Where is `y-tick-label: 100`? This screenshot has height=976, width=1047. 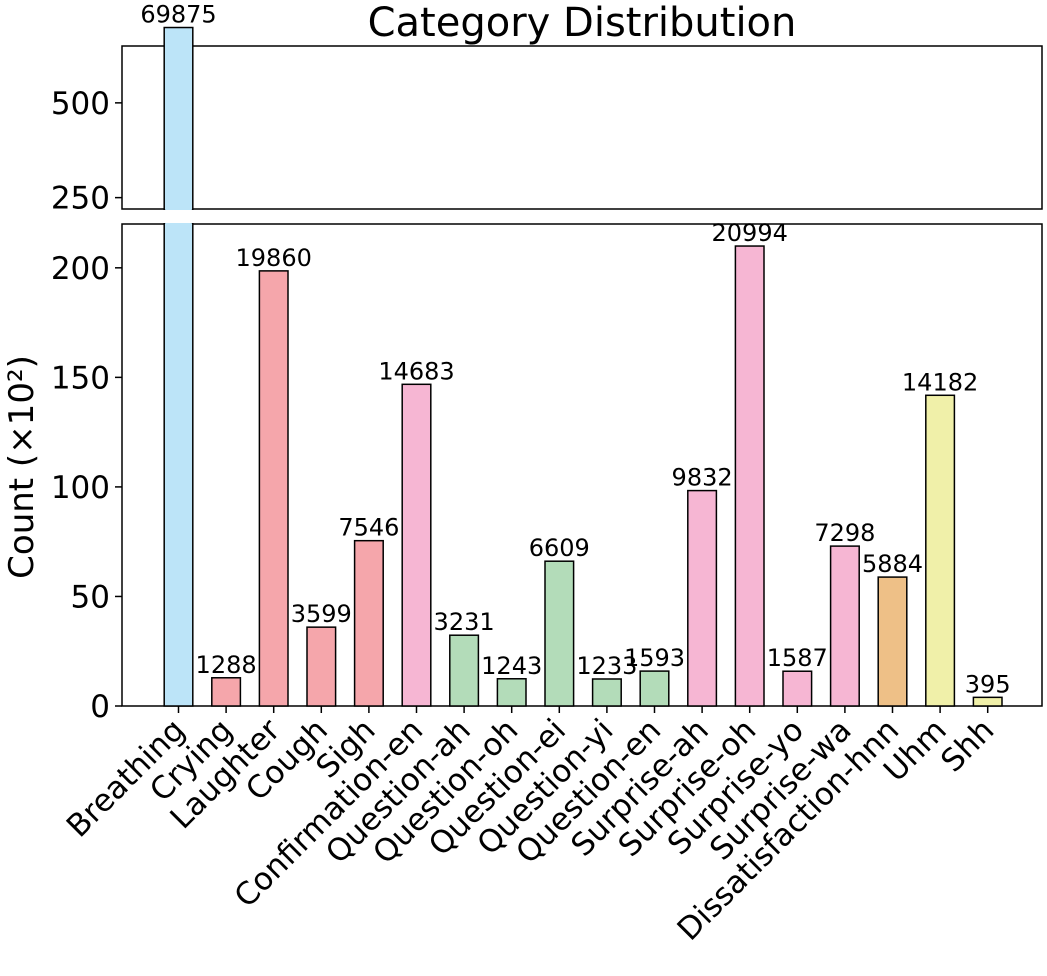 y-tick-label: 100 is located at coordinates (80, 488).